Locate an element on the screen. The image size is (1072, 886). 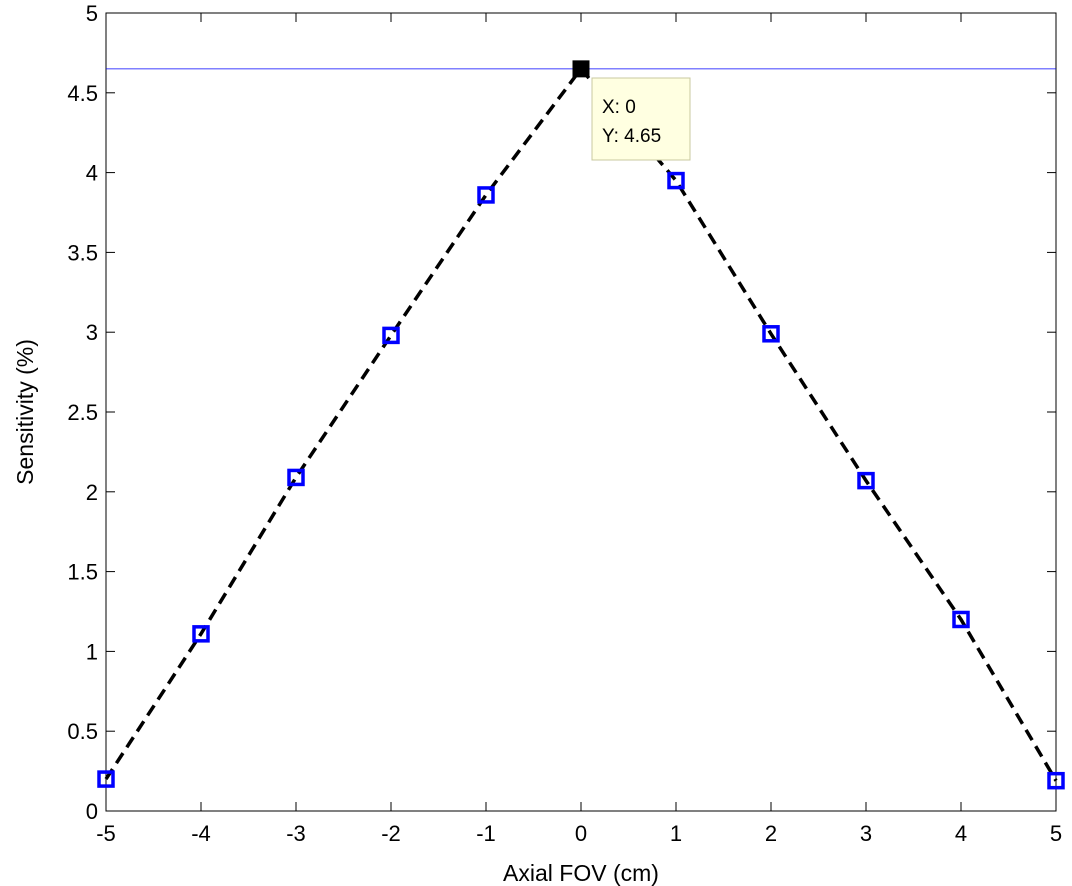
y-tick-label-0: 0 is located at coordinates (92, 811).